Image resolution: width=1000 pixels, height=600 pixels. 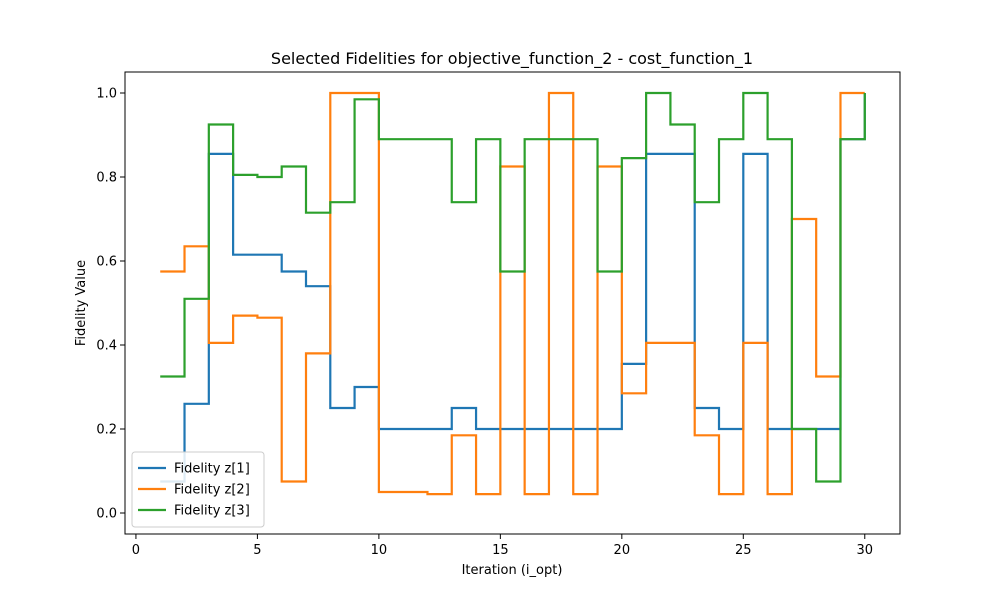 What do you see at coordinates (81, 303) in the screenshot?
I see `y-axis-title: Fidelity Value` at bounding box center [81, 303].